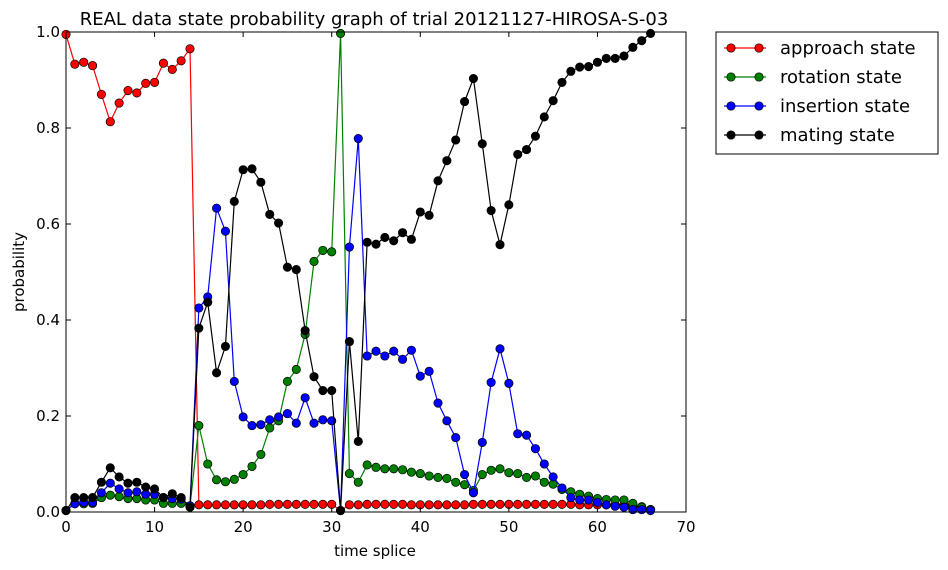 The height and width of the screenshot is (570, 948). I want to click on y-tick-label: 0.4, so click(48, 320).